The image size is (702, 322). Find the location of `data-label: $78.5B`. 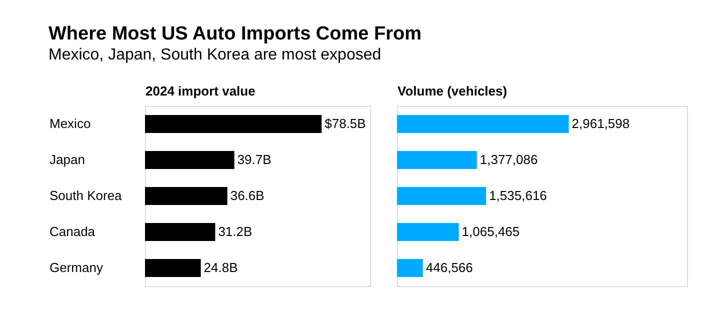

data-label: $78.5B is located at coordinates (345, 123).